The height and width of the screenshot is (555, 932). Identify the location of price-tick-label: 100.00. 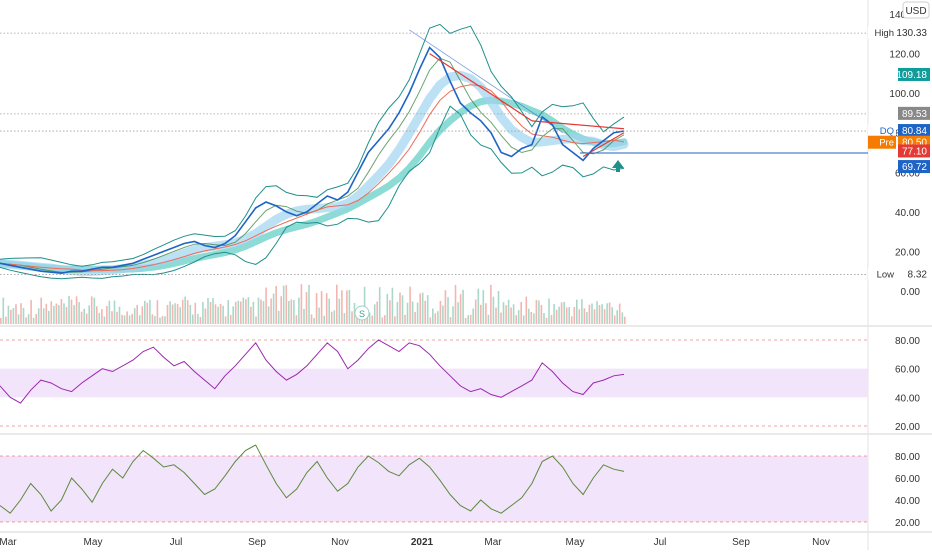
(904, 94).